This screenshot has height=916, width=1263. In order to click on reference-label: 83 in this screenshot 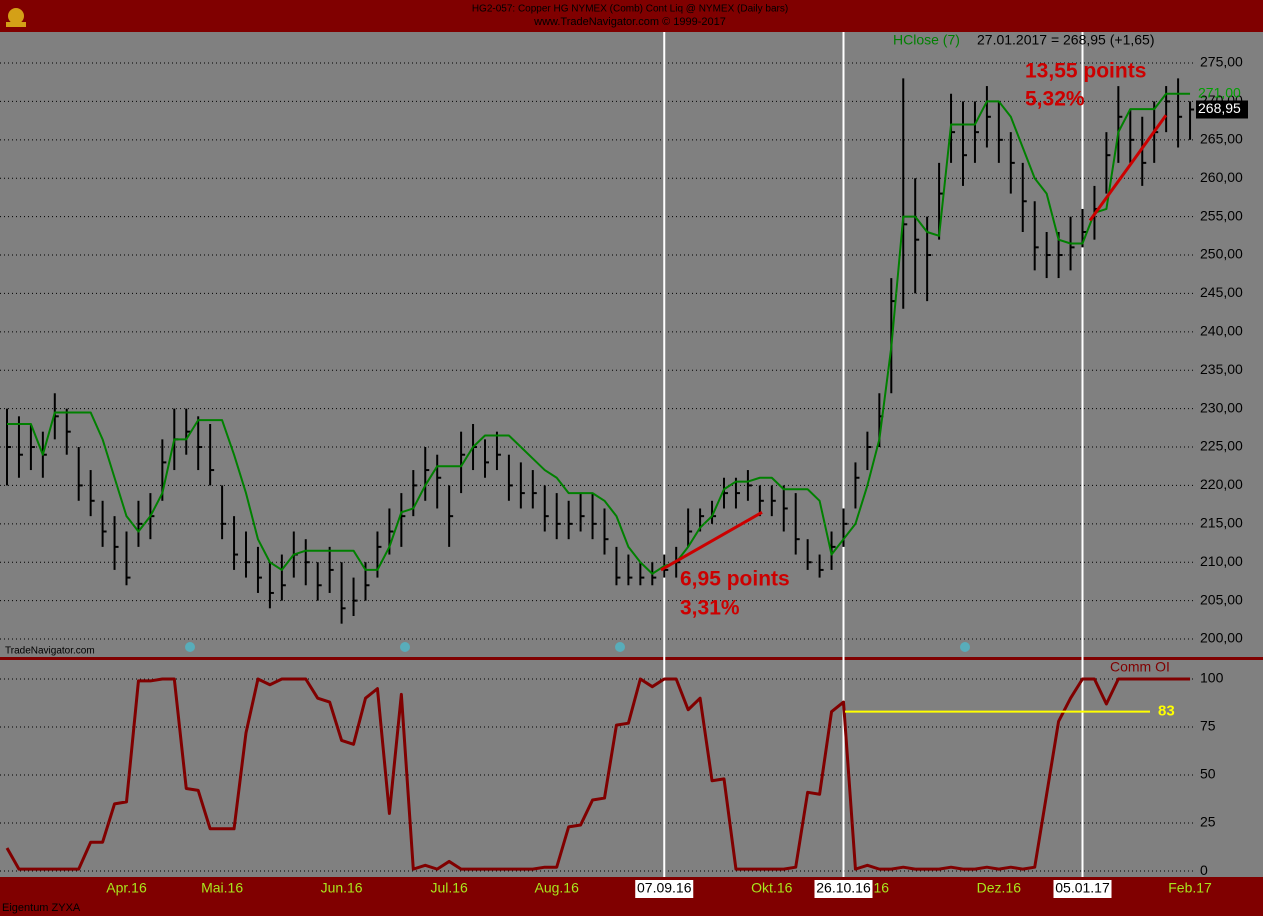, I will do `click(1166, 711)`.